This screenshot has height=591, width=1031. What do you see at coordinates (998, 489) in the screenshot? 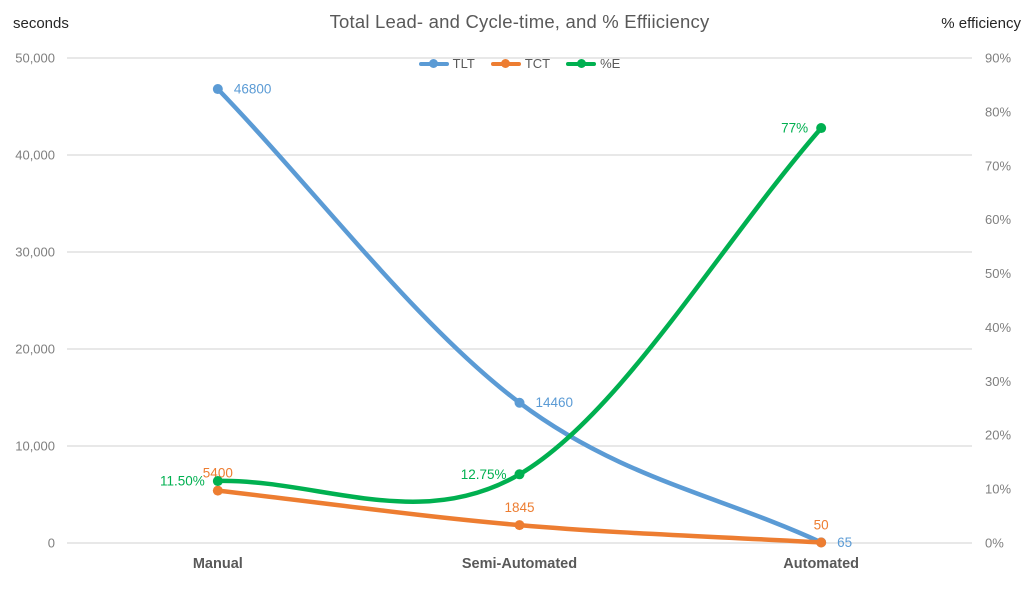
I see `right-axis-tick: 10%` at bounding box center [998, 489].